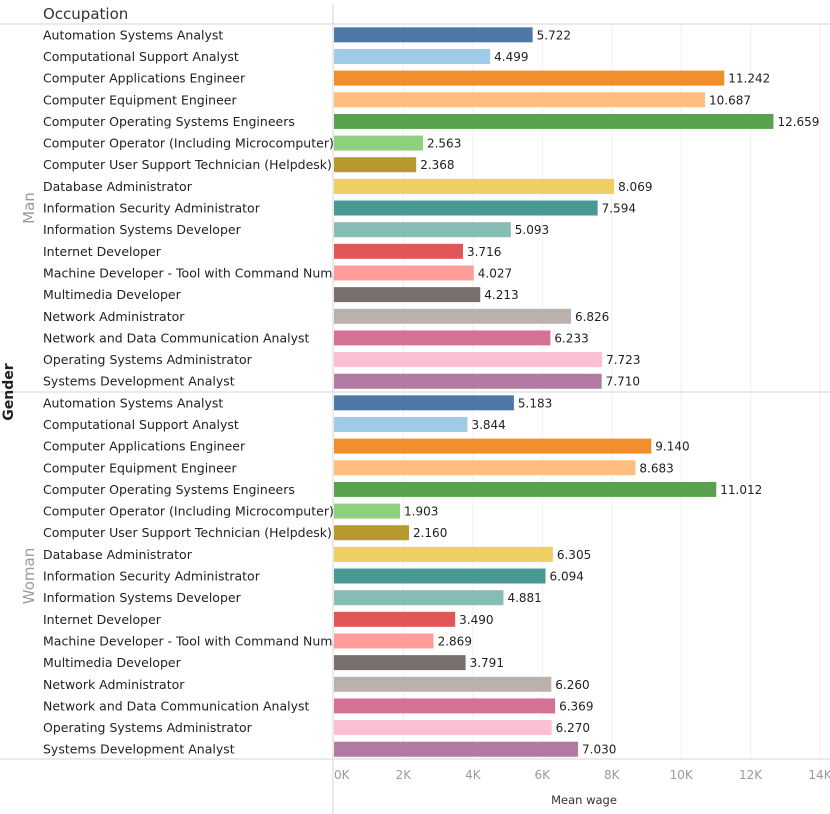  What do you see at coordinates (623, 382) in the screenshot?
I see `value-label: 7.710` at bounding box center [623, 382].